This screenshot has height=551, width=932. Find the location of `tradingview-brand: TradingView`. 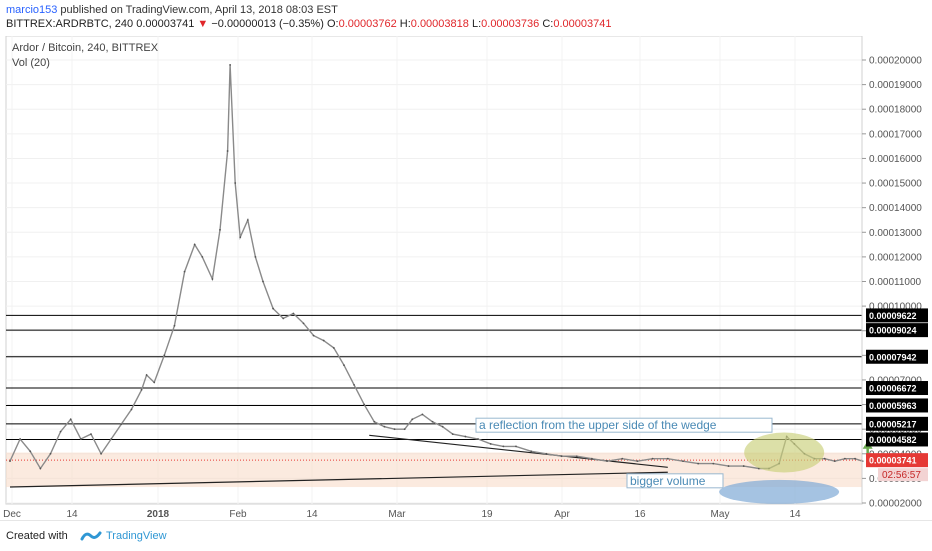

tradingview-brand: TradingView is located at coordinates (136, 536).